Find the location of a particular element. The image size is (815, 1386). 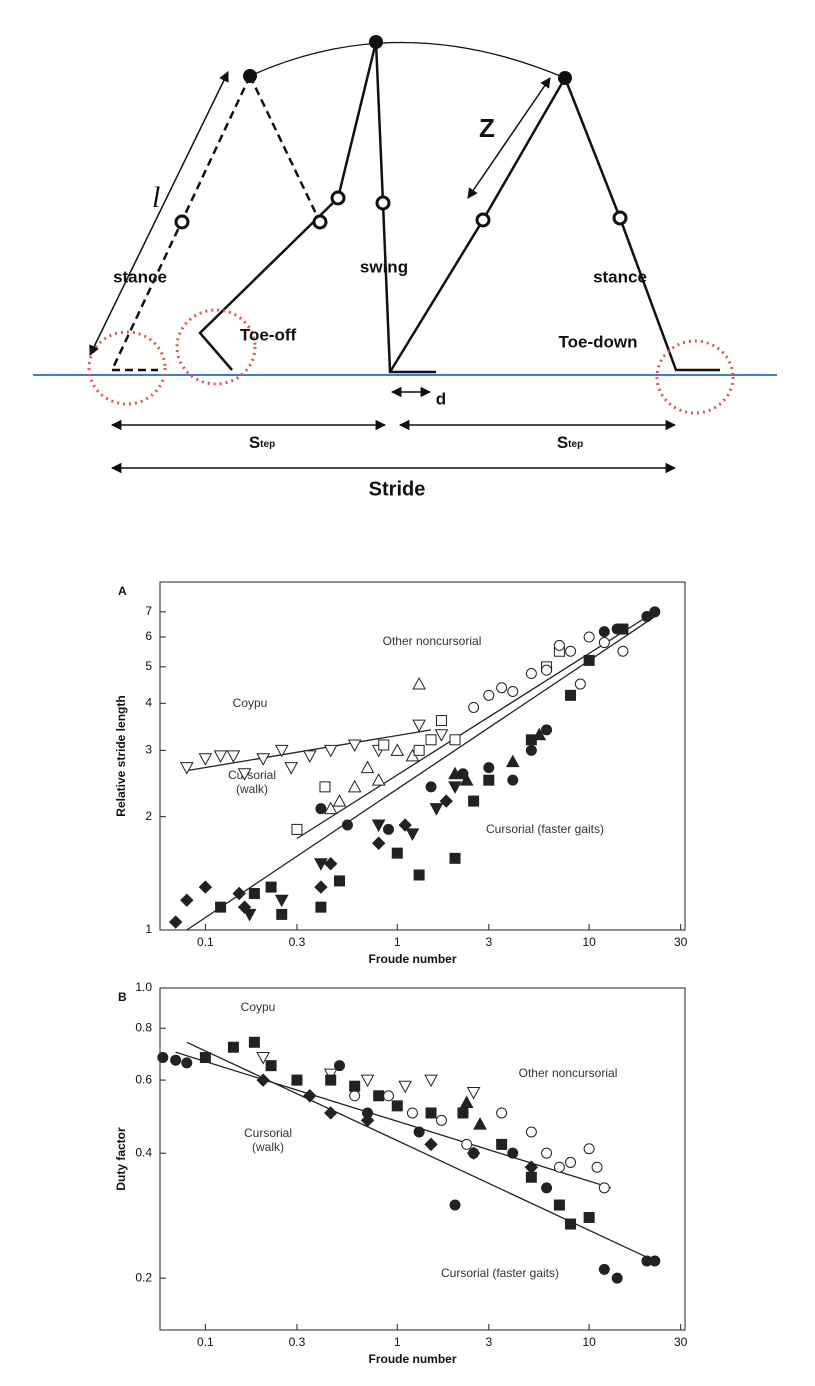

label: Step is located at coordinates (570, 442).